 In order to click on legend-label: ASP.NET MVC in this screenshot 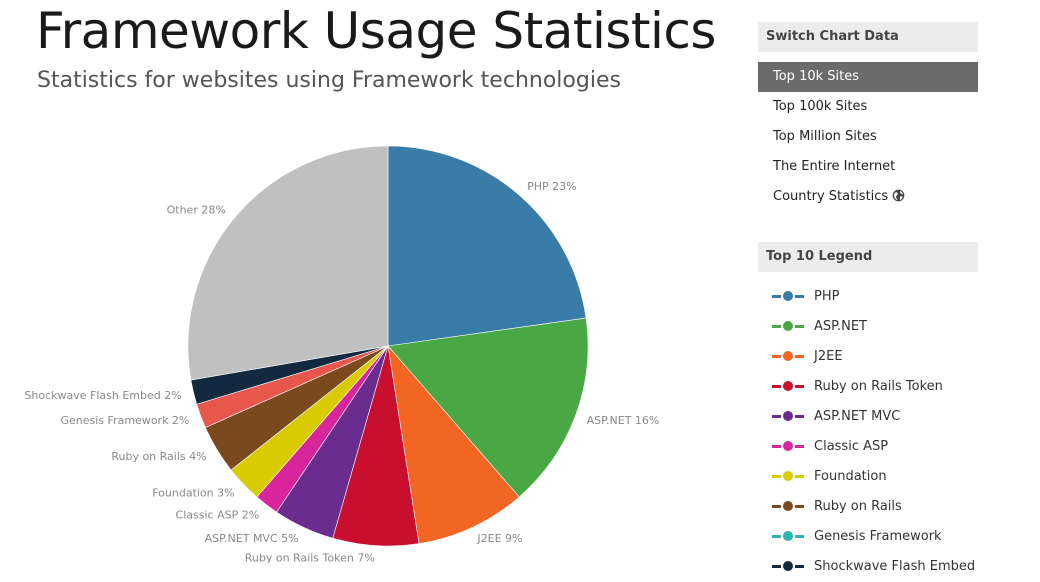, I will do `click(857, 416)`.